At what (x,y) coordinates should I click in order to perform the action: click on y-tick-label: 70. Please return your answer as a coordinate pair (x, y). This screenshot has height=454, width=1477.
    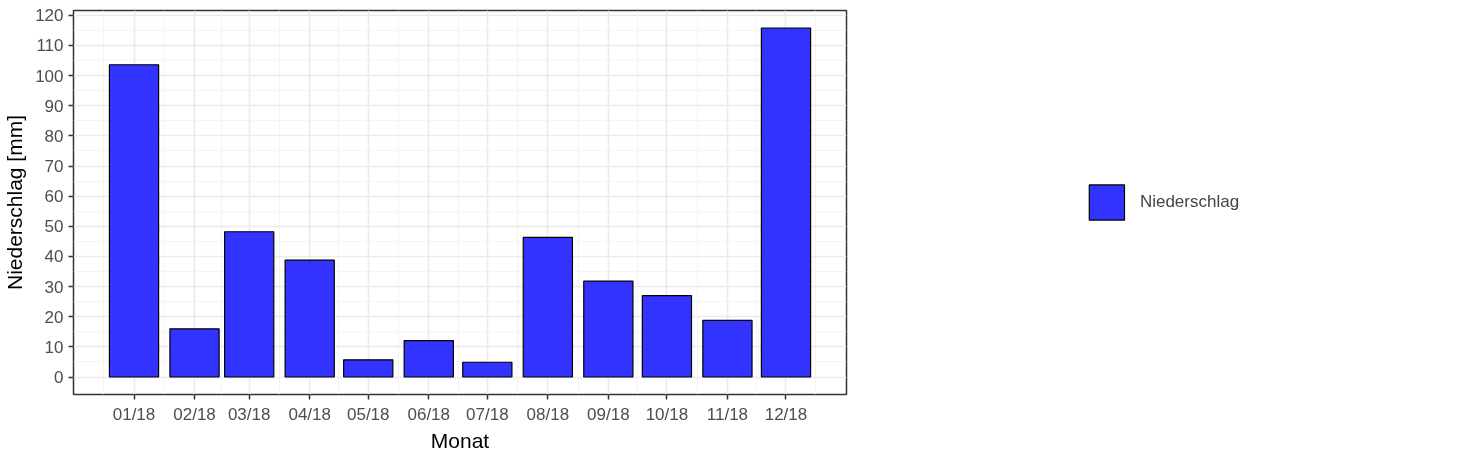
    Looking at the image, I should click on (54, 167).